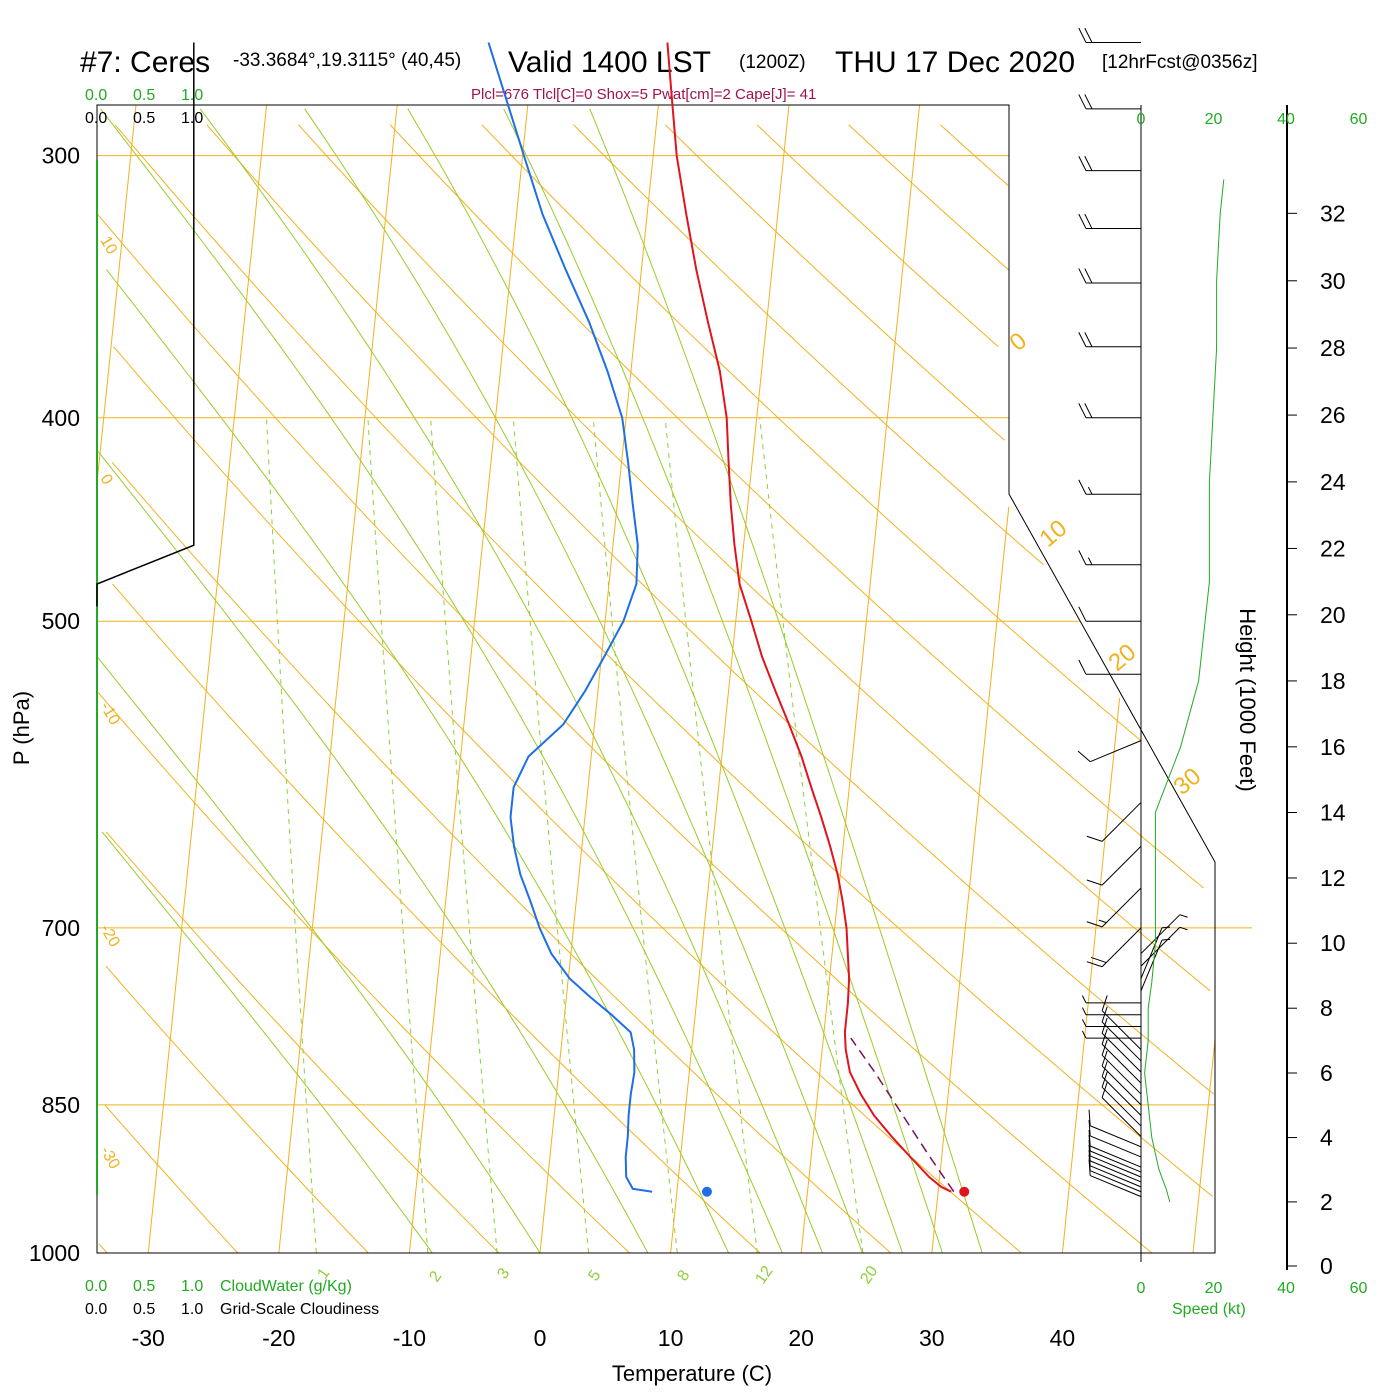 This screenshot has width=1400, height=1400. I want to click on speed-axis-title: Speed (kt), so click(1209, 1309).